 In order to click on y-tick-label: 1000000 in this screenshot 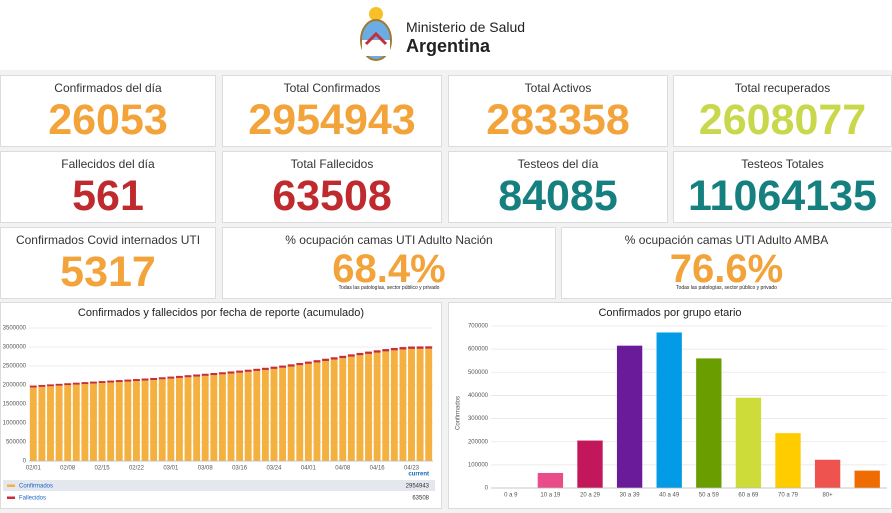, I will do `click(15, 424)`.